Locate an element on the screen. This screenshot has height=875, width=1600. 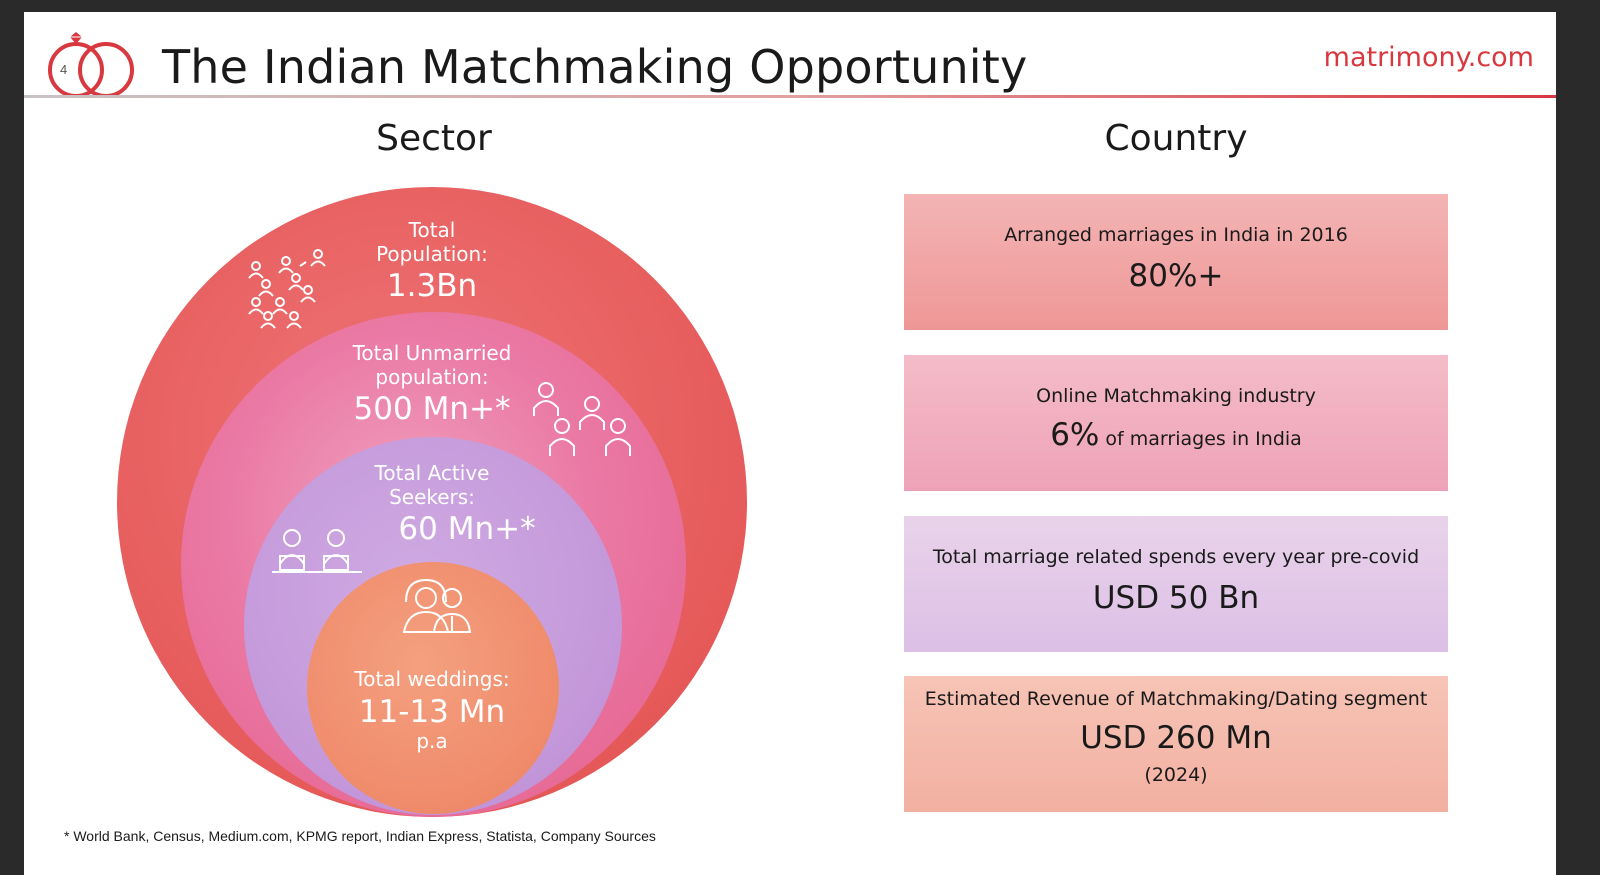
weddings-label: Total weddings: is located at coordinates (432, 679).